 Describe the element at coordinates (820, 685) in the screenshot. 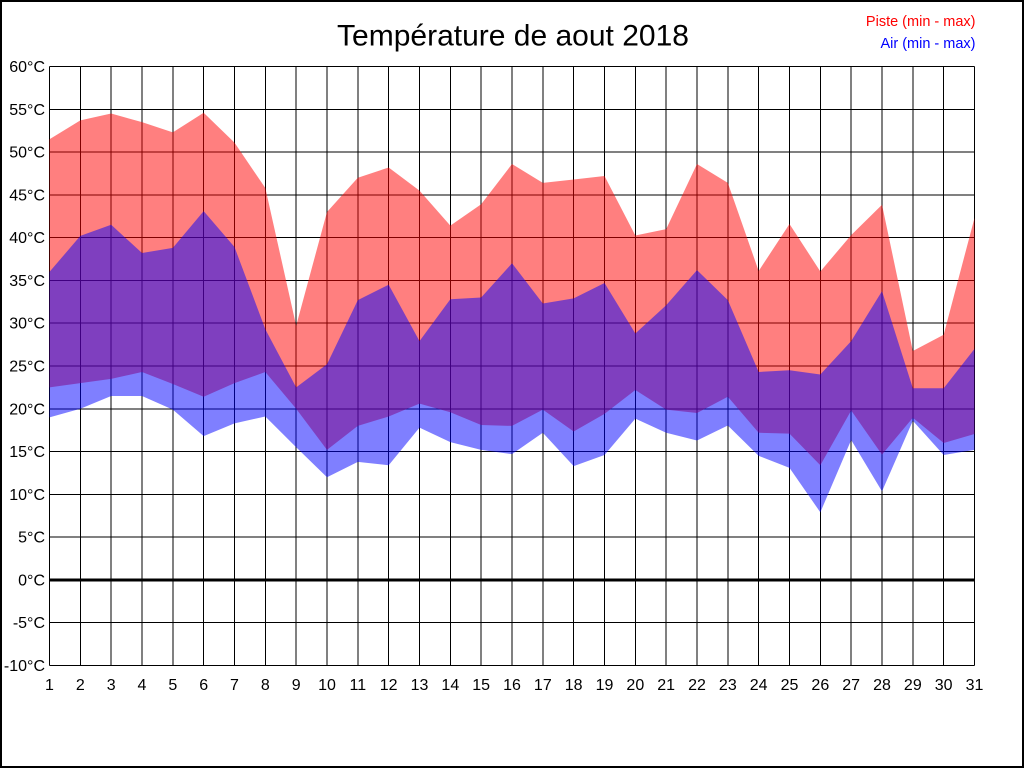

I see `svg-text: 26` at that location.